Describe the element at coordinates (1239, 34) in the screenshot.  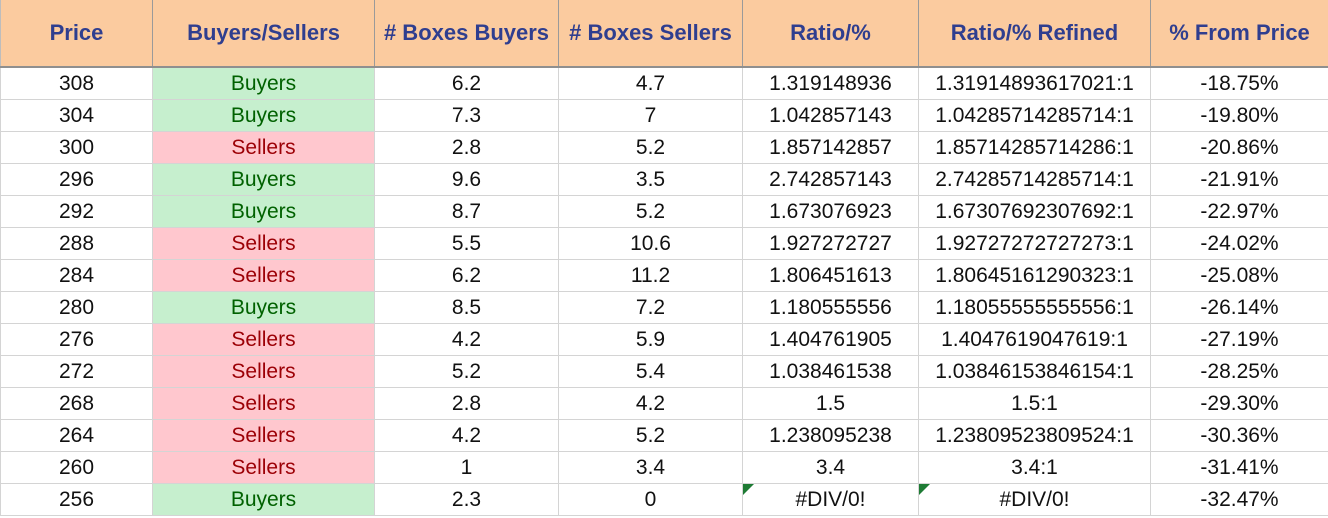
I see `column-header-from-price: % From Price` at that location.